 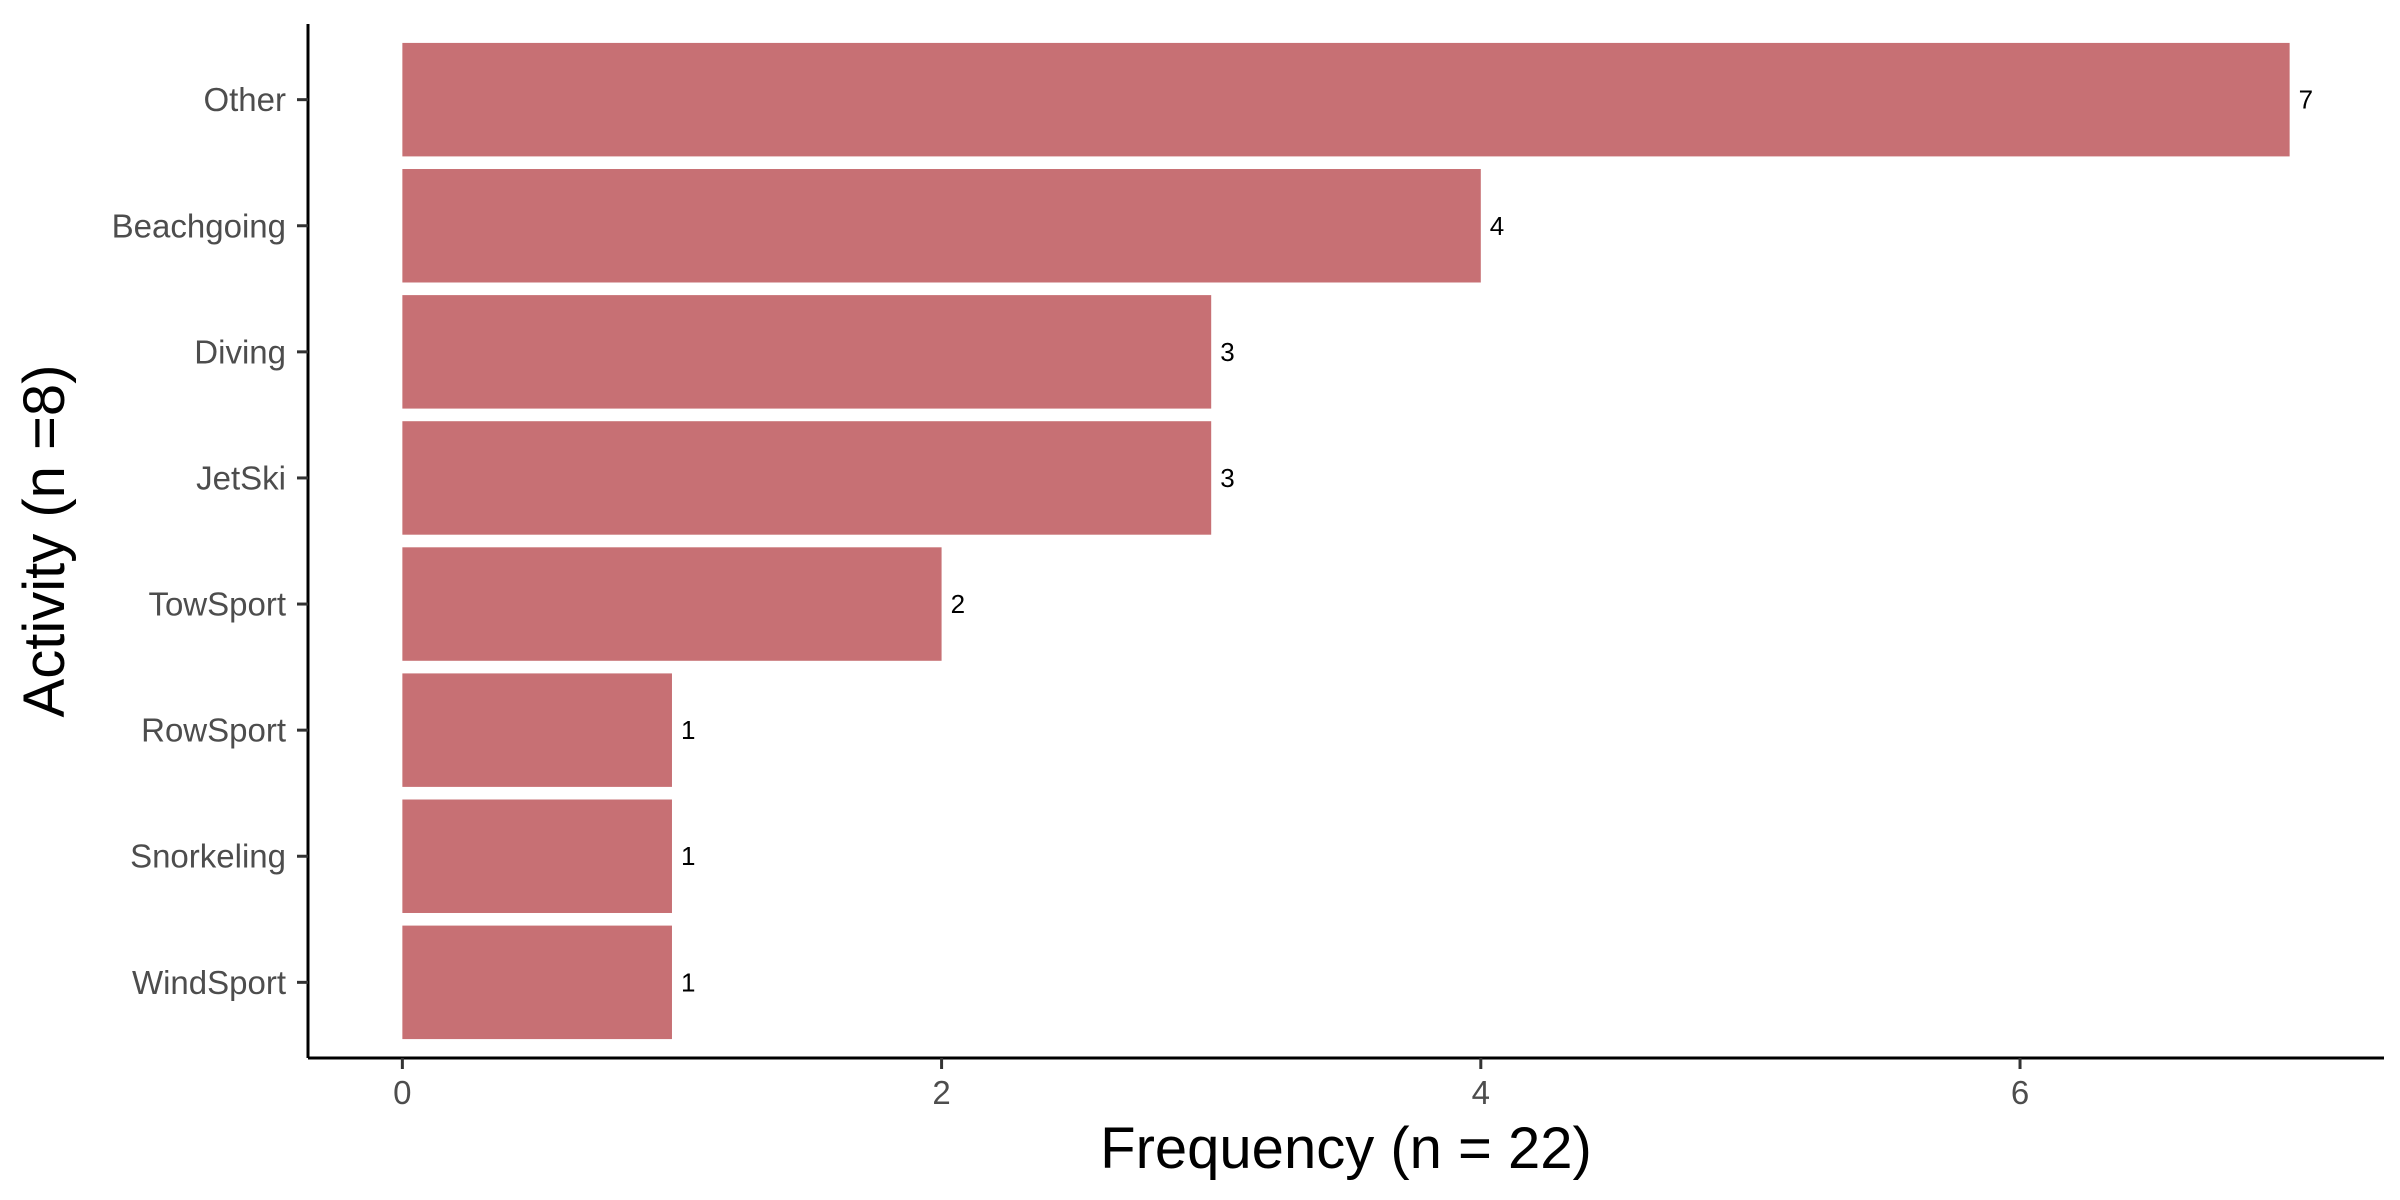 I want to click on x-axis-title: Frequency (n = 22), so click(x=1346, y=1148).